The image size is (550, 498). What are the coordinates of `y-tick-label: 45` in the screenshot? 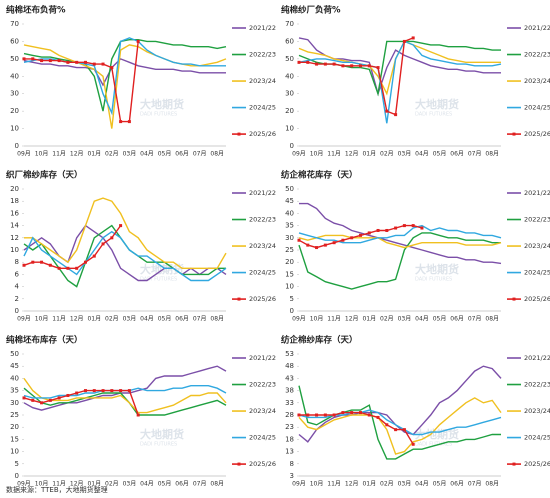 It's located at (14, 366).